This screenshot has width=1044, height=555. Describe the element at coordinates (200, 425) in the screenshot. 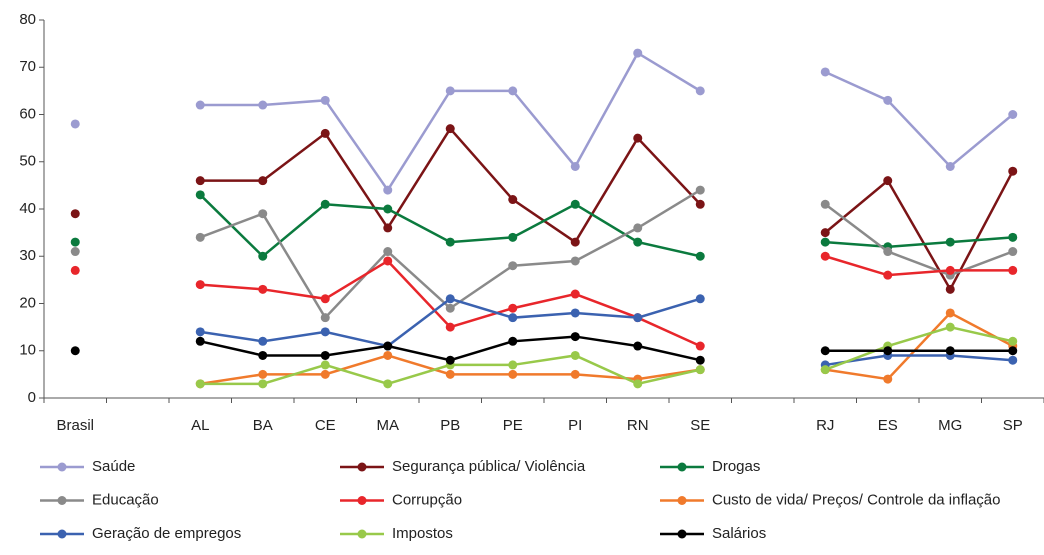

I see `x-tick-label: AL` at that location.